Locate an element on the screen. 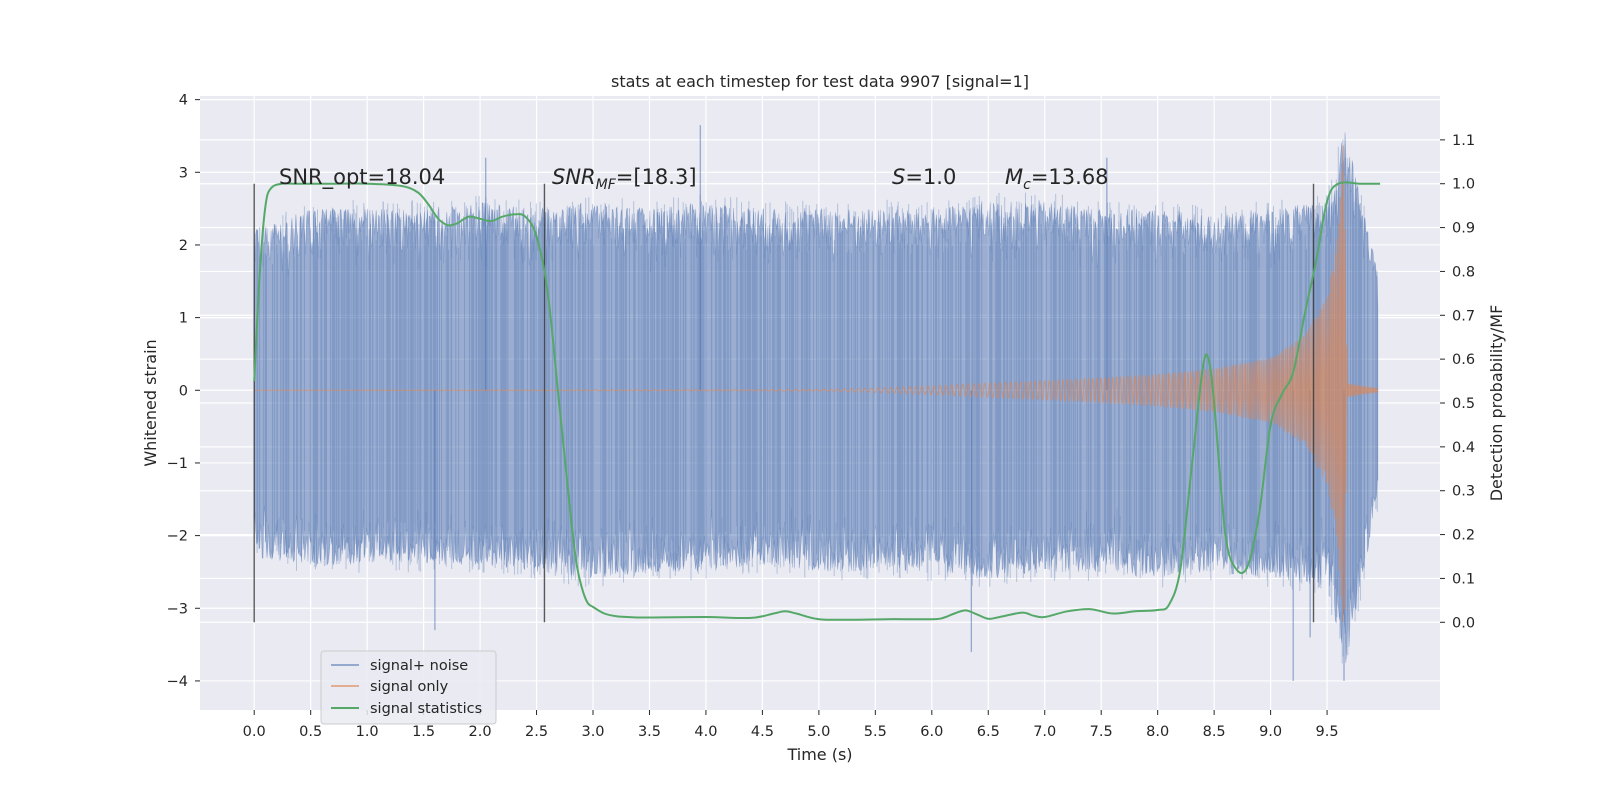  y-right-tick-label: 0.1 is located at coordinates (1463, 579).